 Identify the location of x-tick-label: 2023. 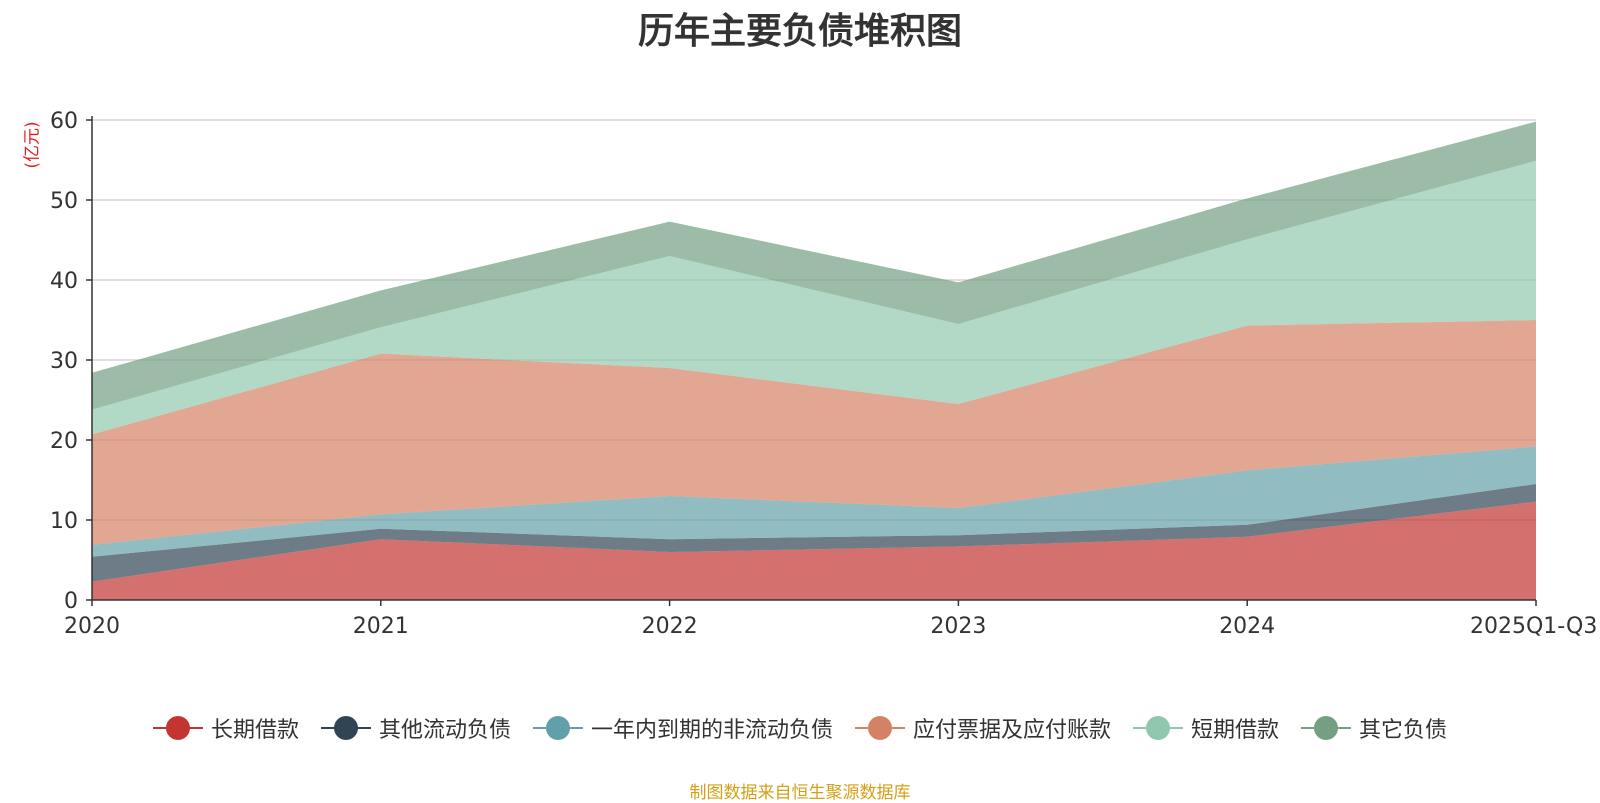
(958, 626).